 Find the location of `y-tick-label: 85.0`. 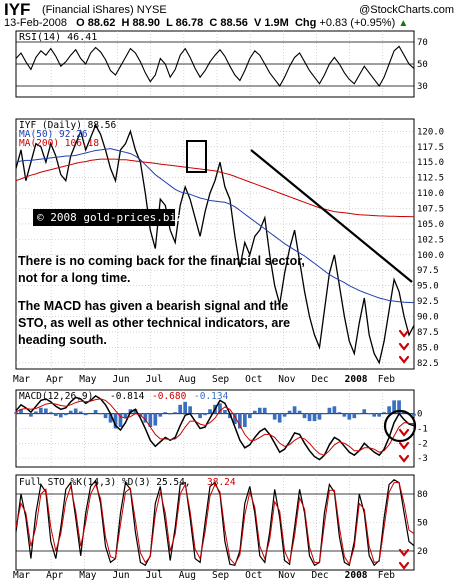

y-tick-label: 85.0 is located at coordinates (428, 348).